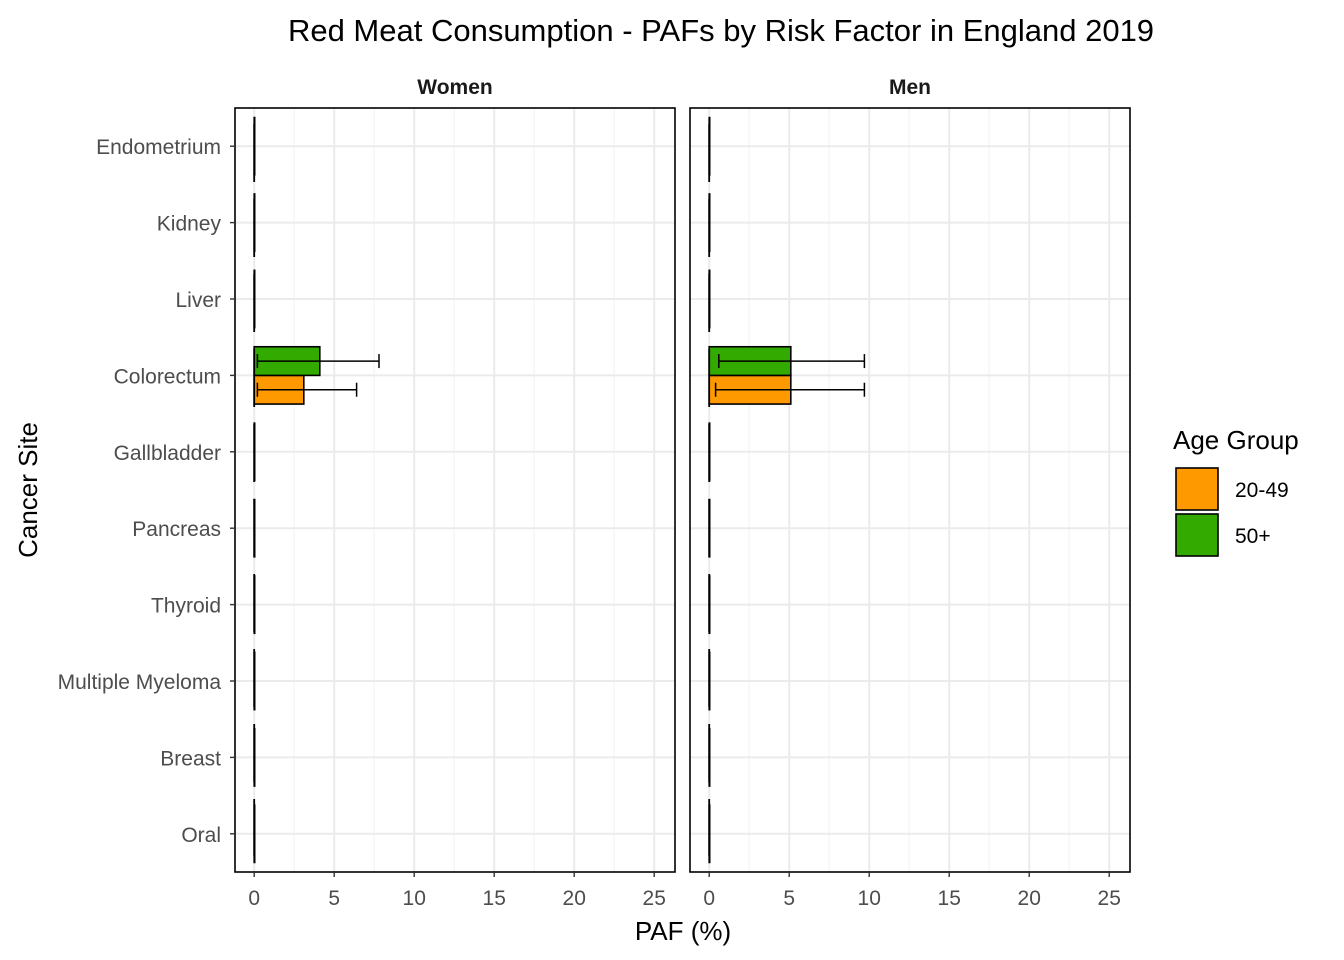 The image size is (1344, 960). I want to click on y-tick-label: Breast, so click(190, 758).